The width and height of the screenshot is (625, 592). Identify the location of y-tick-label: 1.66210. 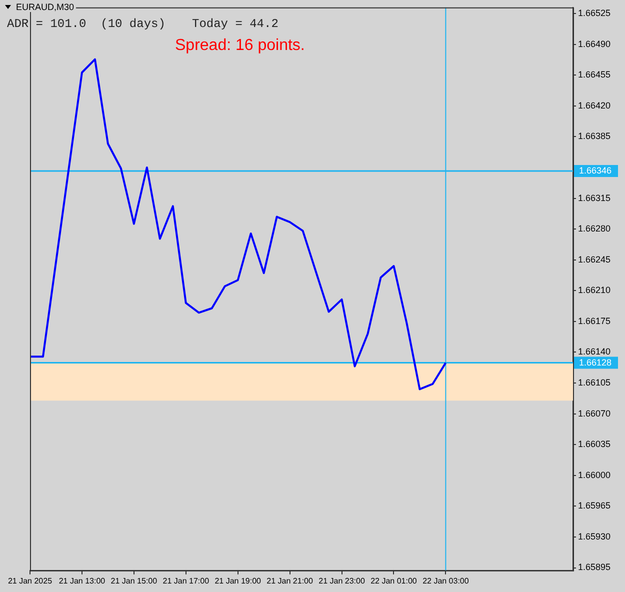
(594, 290).